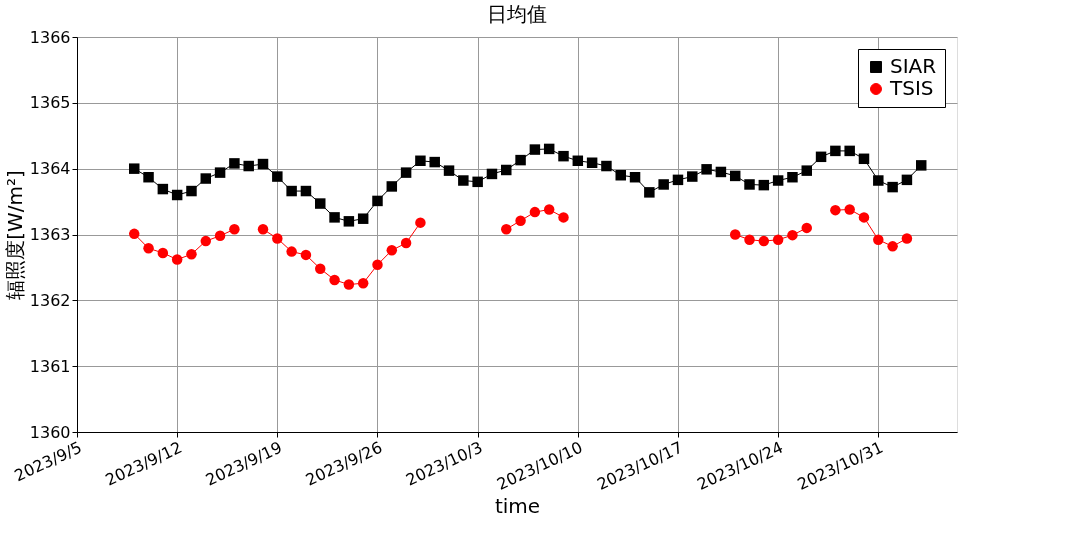 The width and height of the screenshot is (1076, 560). What do you see at coordinates (14, 235) in the screenshot?
I see `y-axis-title: 辐照度[W/m²]` at bounding box center [14, 235].